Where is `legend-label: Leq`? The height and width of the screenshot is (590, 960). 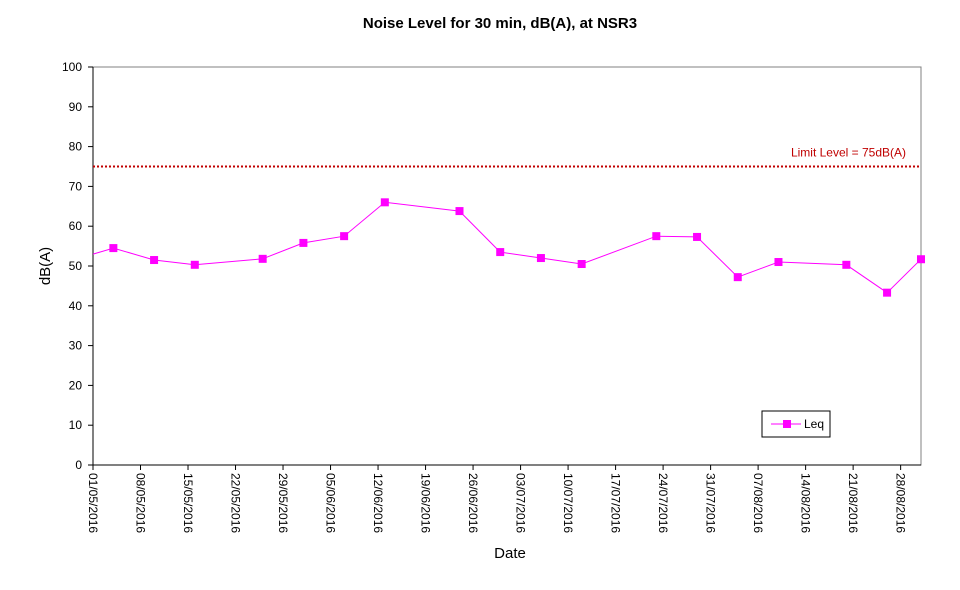 legend-label: Leq is located at coordinates (814, 424).